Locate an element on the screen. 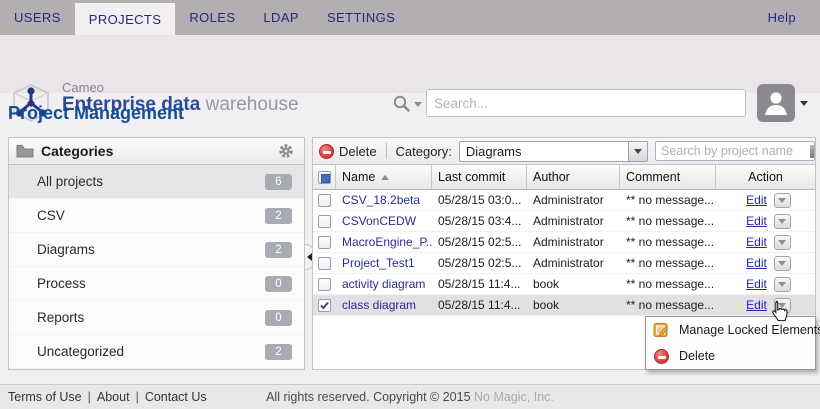  category-select: Diagrams is located at coordinates (553, 151).